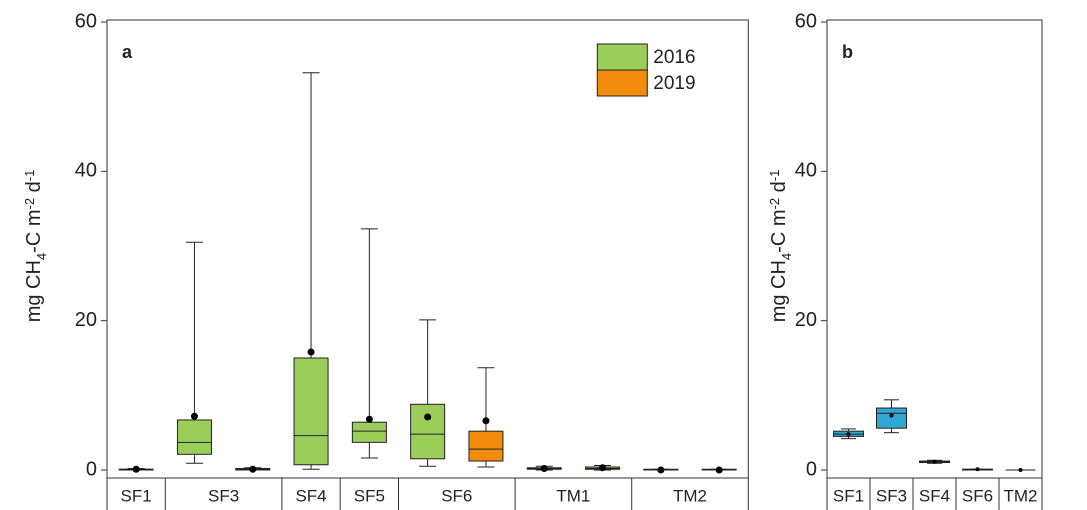  Describe the element at coordinates (369, 495) in the screenshot. I see `x-tick-label: SF5` at that location.